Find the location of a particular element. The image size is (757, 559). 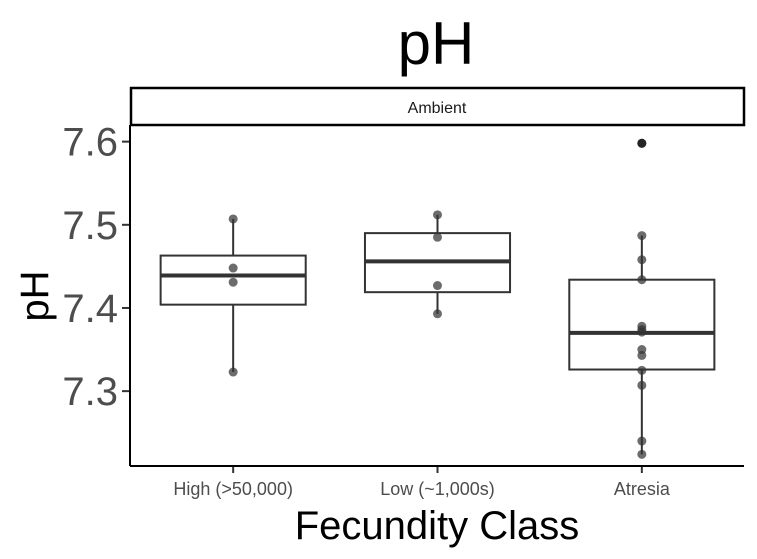

x-tick-label: Low (~1,000s) is located at coordinates (437, 489).